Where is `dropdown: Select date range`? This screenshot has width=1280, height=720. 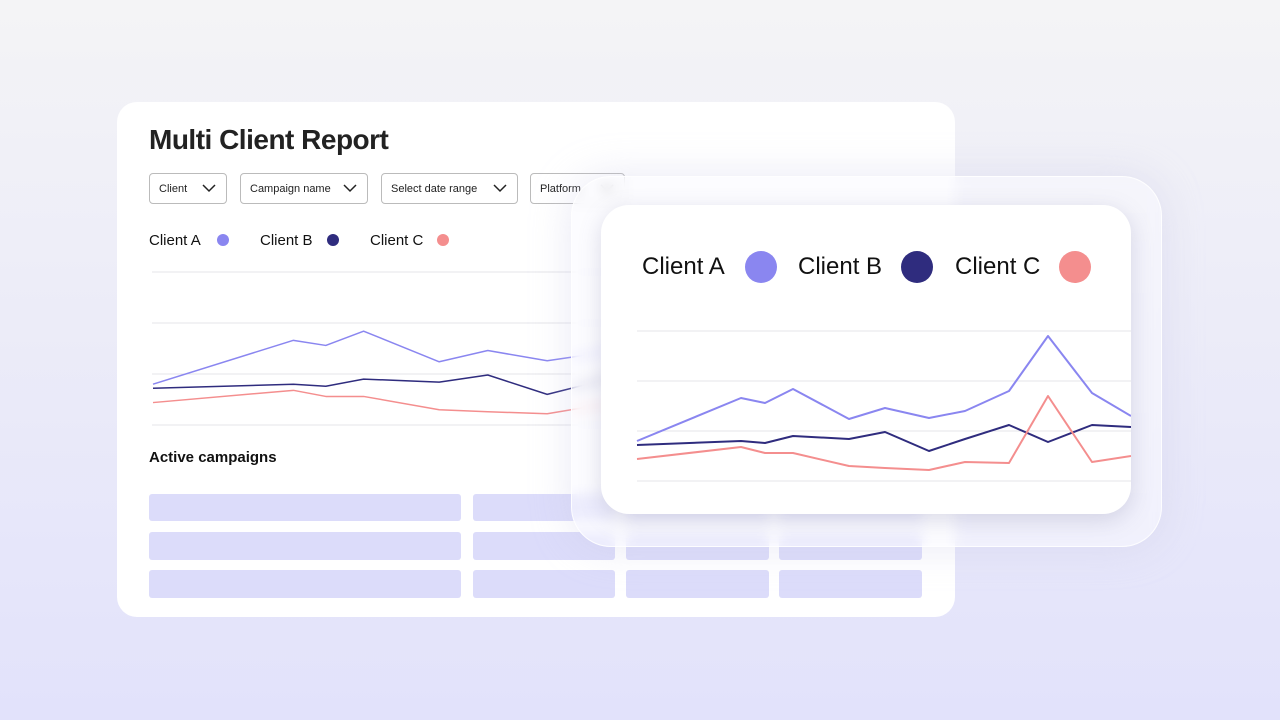 dropdown: Select date range is located at coordinates (449, 188).